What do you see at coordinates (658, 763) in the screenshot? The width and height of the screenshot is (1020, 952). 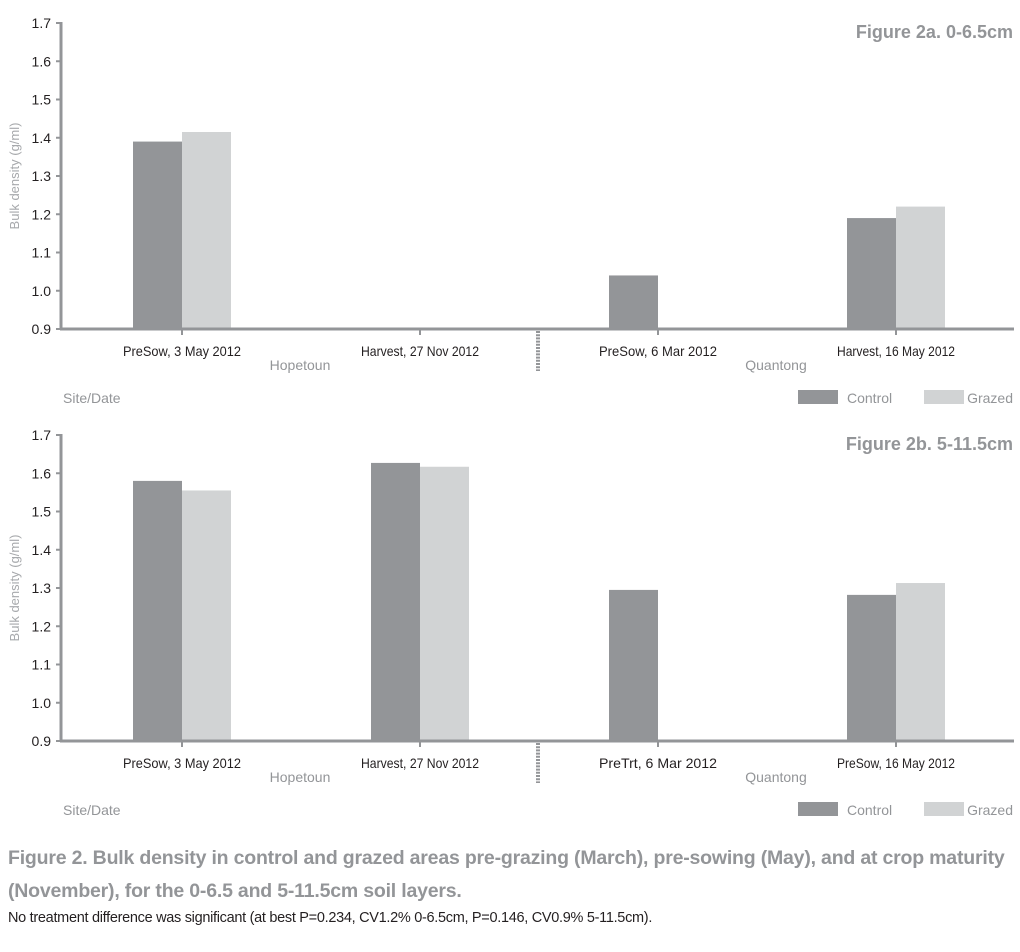 I see `x-category-label: PreTrt, 6 Mar 2012` at bounding box center [658, 763].